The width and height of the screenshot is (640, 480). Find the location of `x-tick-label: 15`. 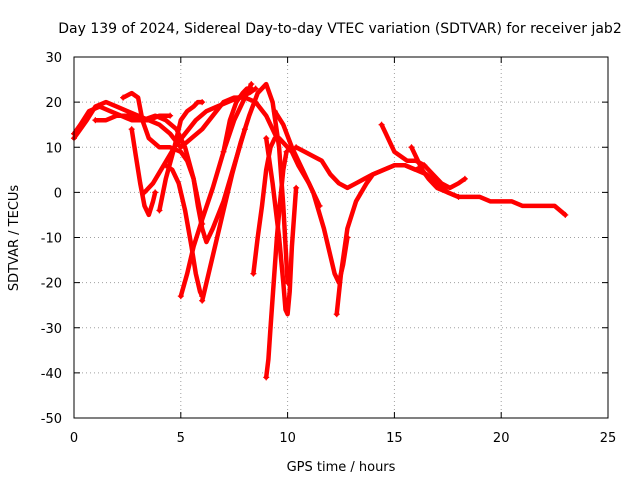

x-tick-label: 15 is located at coordinates (394, 438).